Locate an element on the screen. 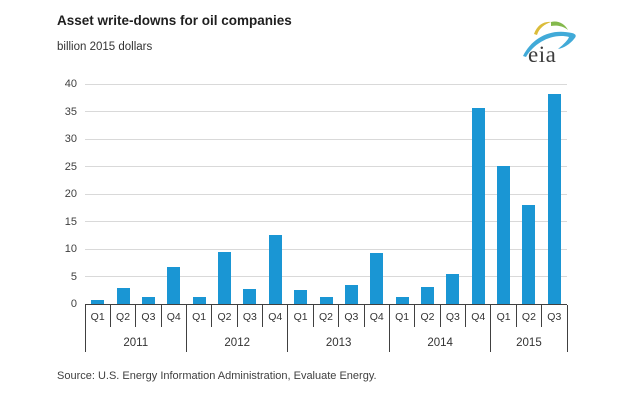  eia-swoosh-icon is located at coordinates (549, 39).